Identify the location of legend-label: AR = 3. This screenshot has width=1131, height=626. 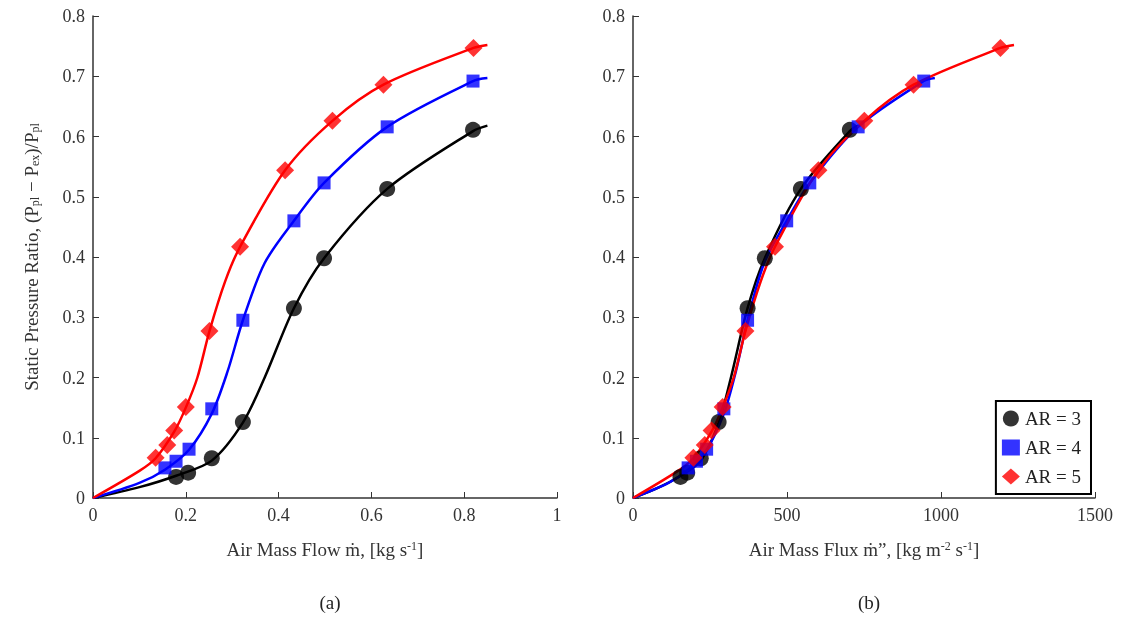
(1052, 418).